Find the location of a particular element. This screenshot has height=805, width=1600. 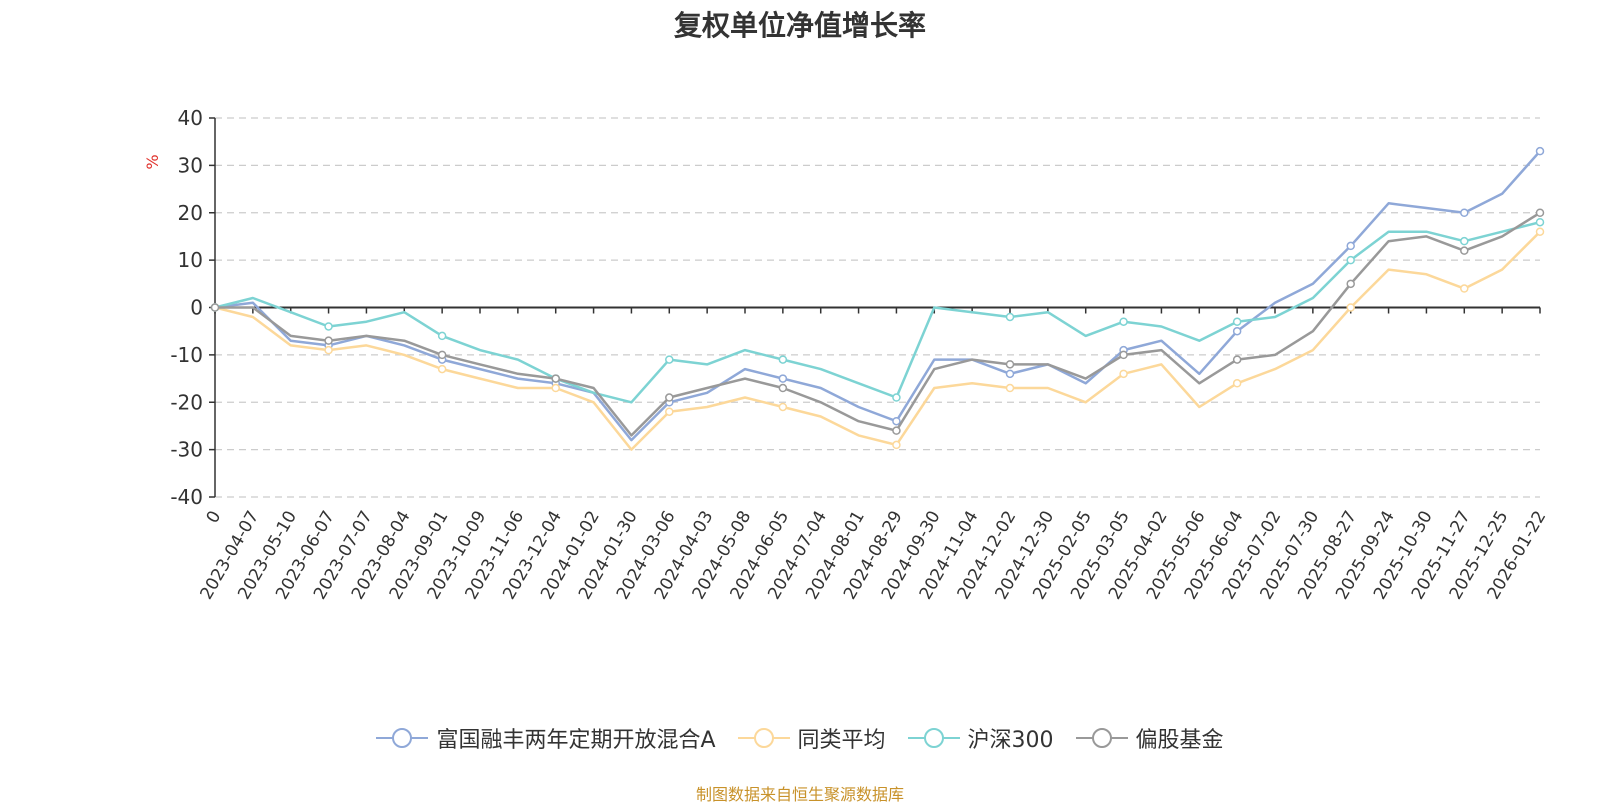

y-tick-label: 10 is located at coordinates (190, 260).